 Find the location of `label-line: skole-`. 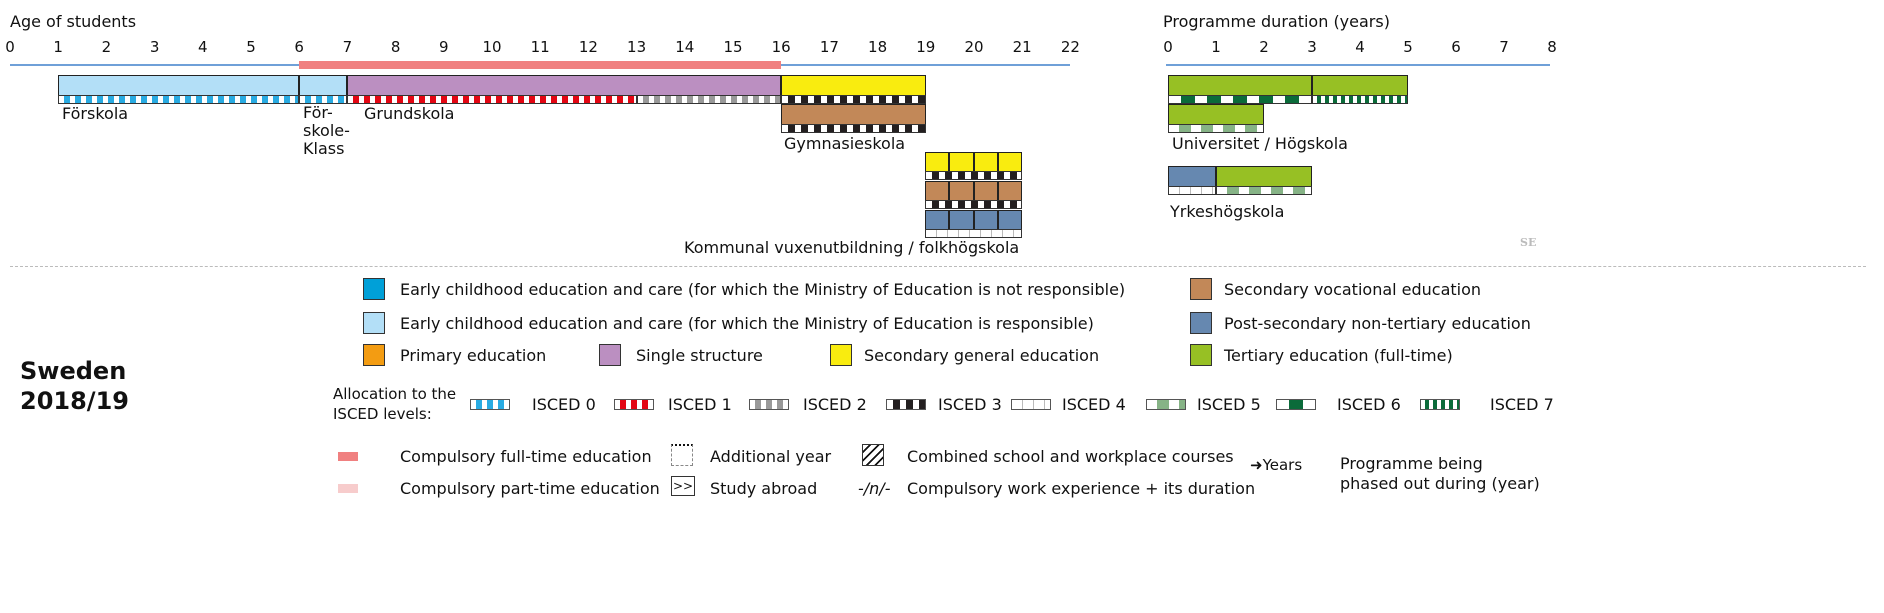

label-line: skole- is located at coordinates (326, 130).